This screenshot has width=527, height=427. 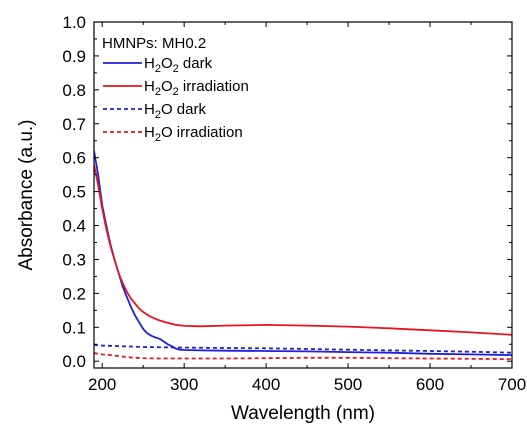 I want to click on x-tick-label: 400, so click(x=266, y=384).